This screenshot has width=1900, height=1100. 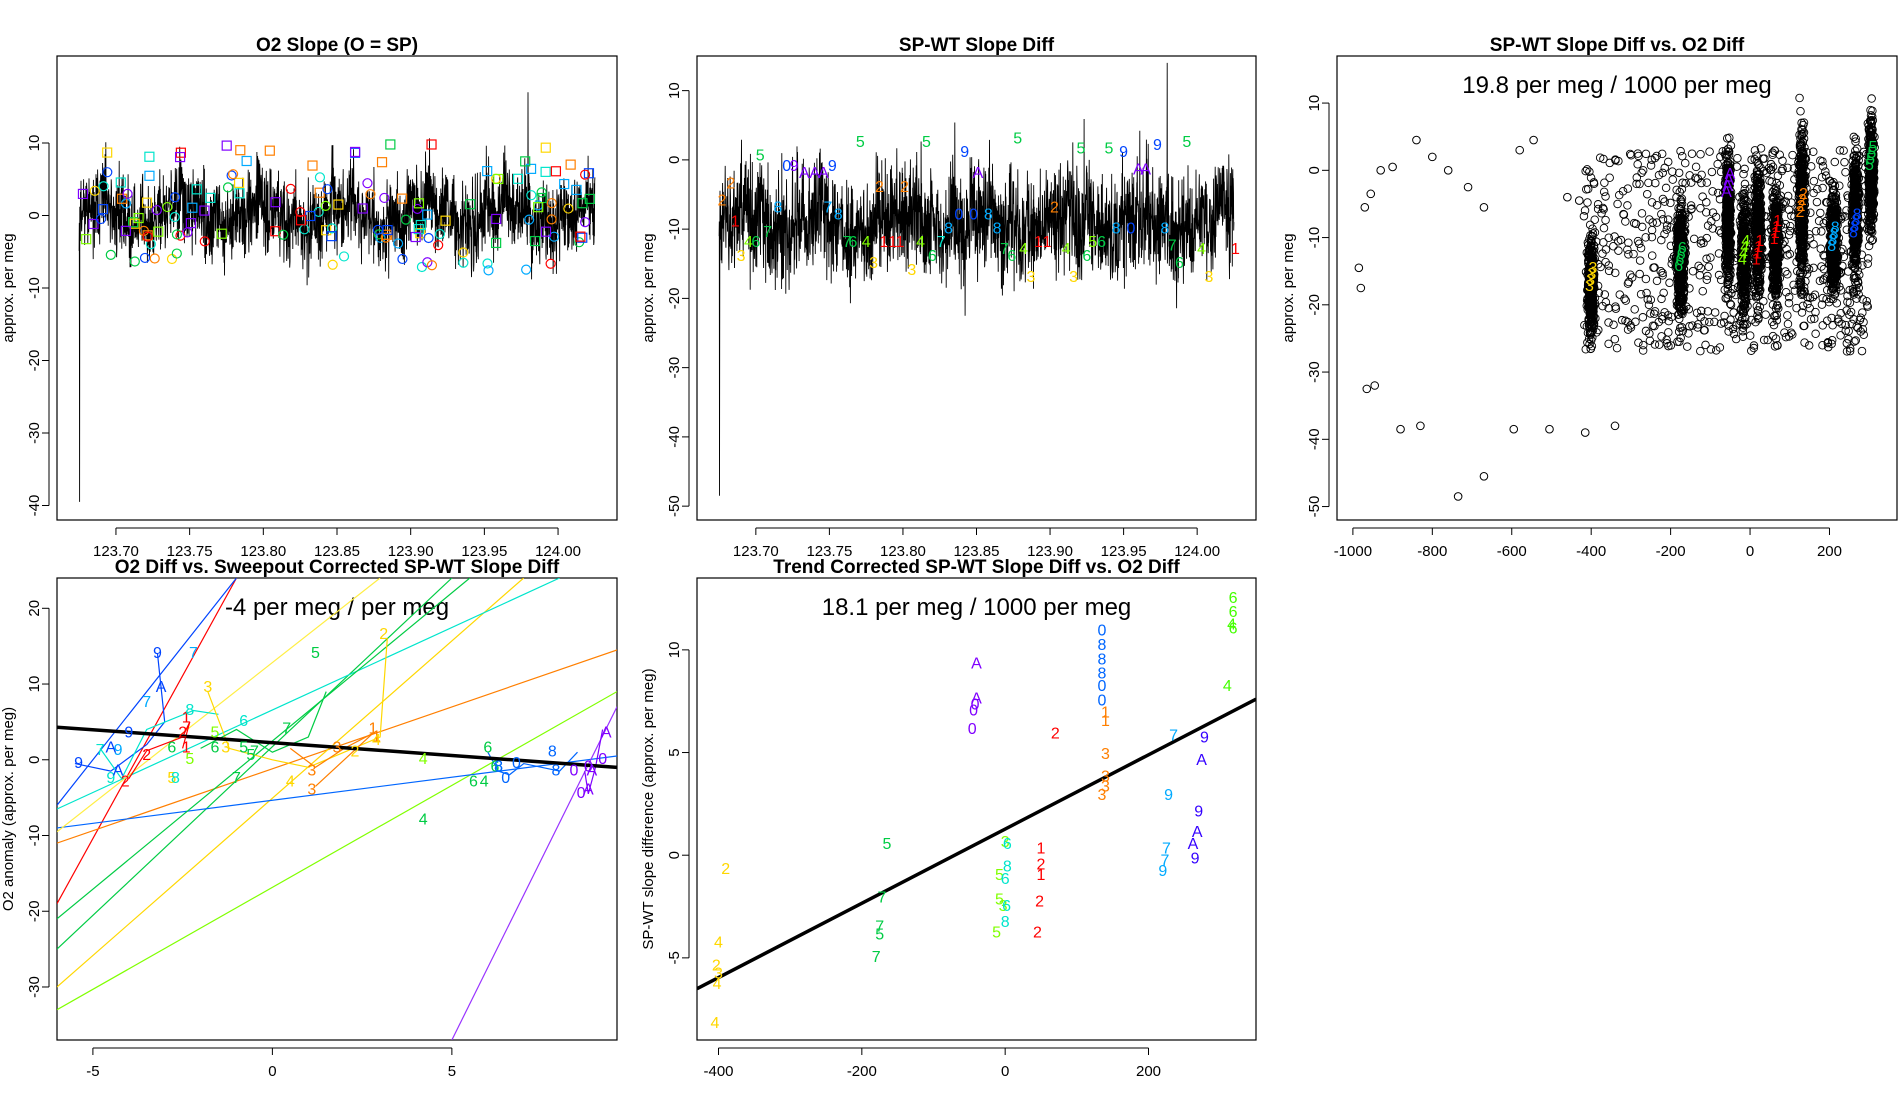 I want to click on cluster-label: 4, so click(x=1745, y=241).